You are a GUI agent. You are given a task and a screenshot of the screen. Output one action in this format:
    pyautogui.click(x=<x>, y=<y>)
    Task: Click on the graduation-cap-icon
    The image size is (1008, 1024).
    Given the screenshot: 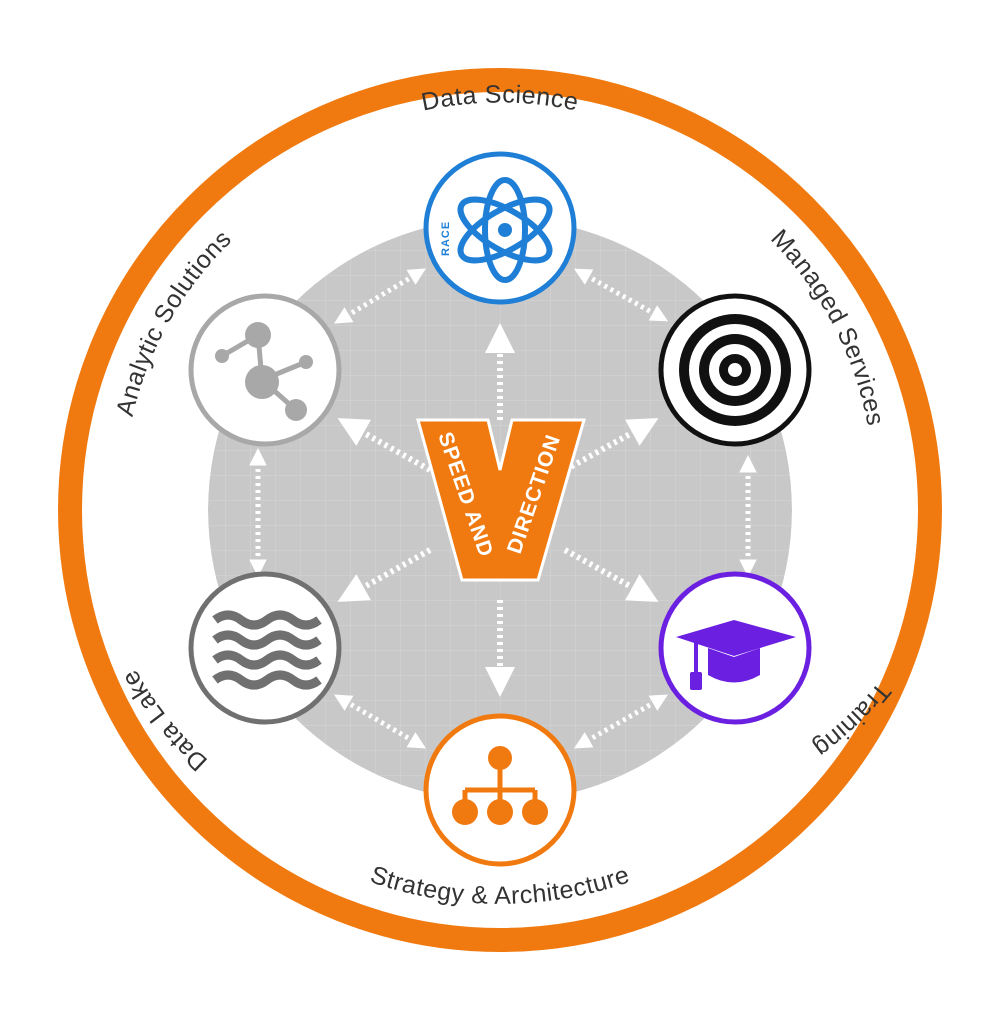 What is the action you would take?
    pyautogui.click(x=736, y=655)
    